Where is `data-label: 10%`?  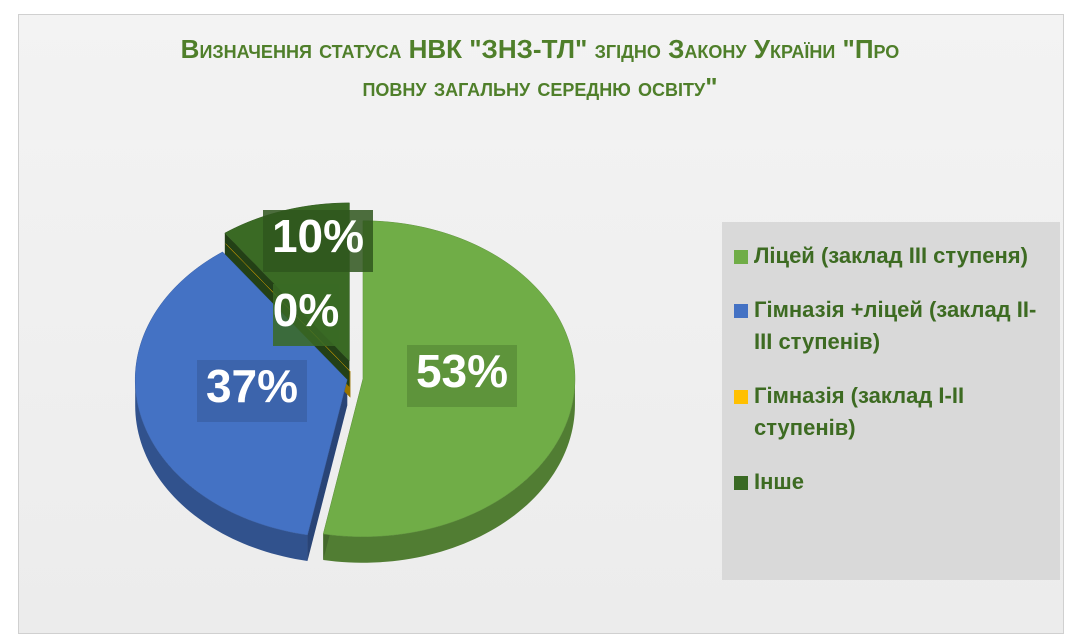 data-label: 10% is located at coordinates (318, 236).